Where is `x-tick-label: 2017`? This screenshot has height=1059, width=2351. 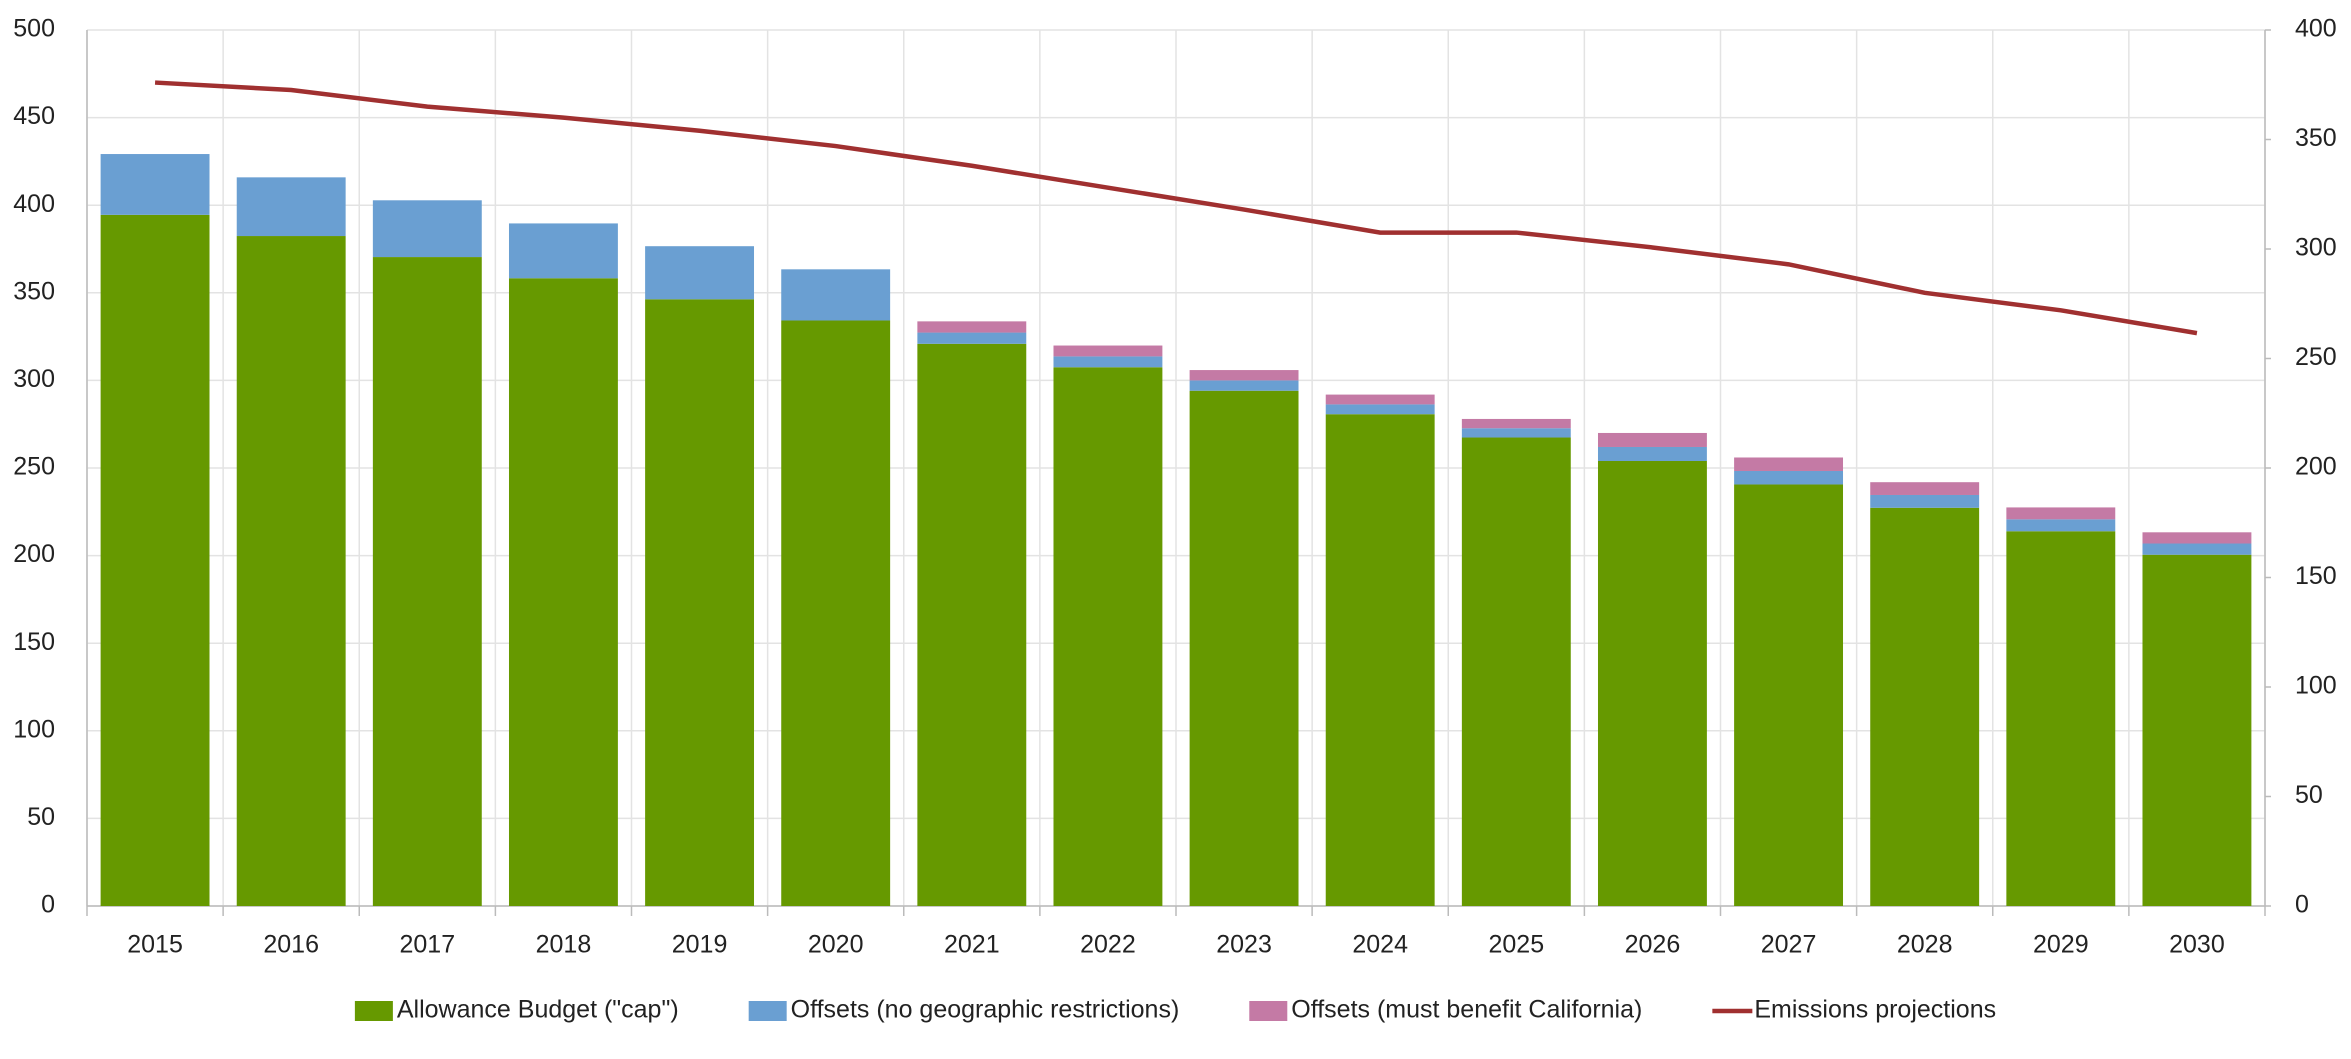
x-tick-label: 2017 is located at coordinates (428, 945).